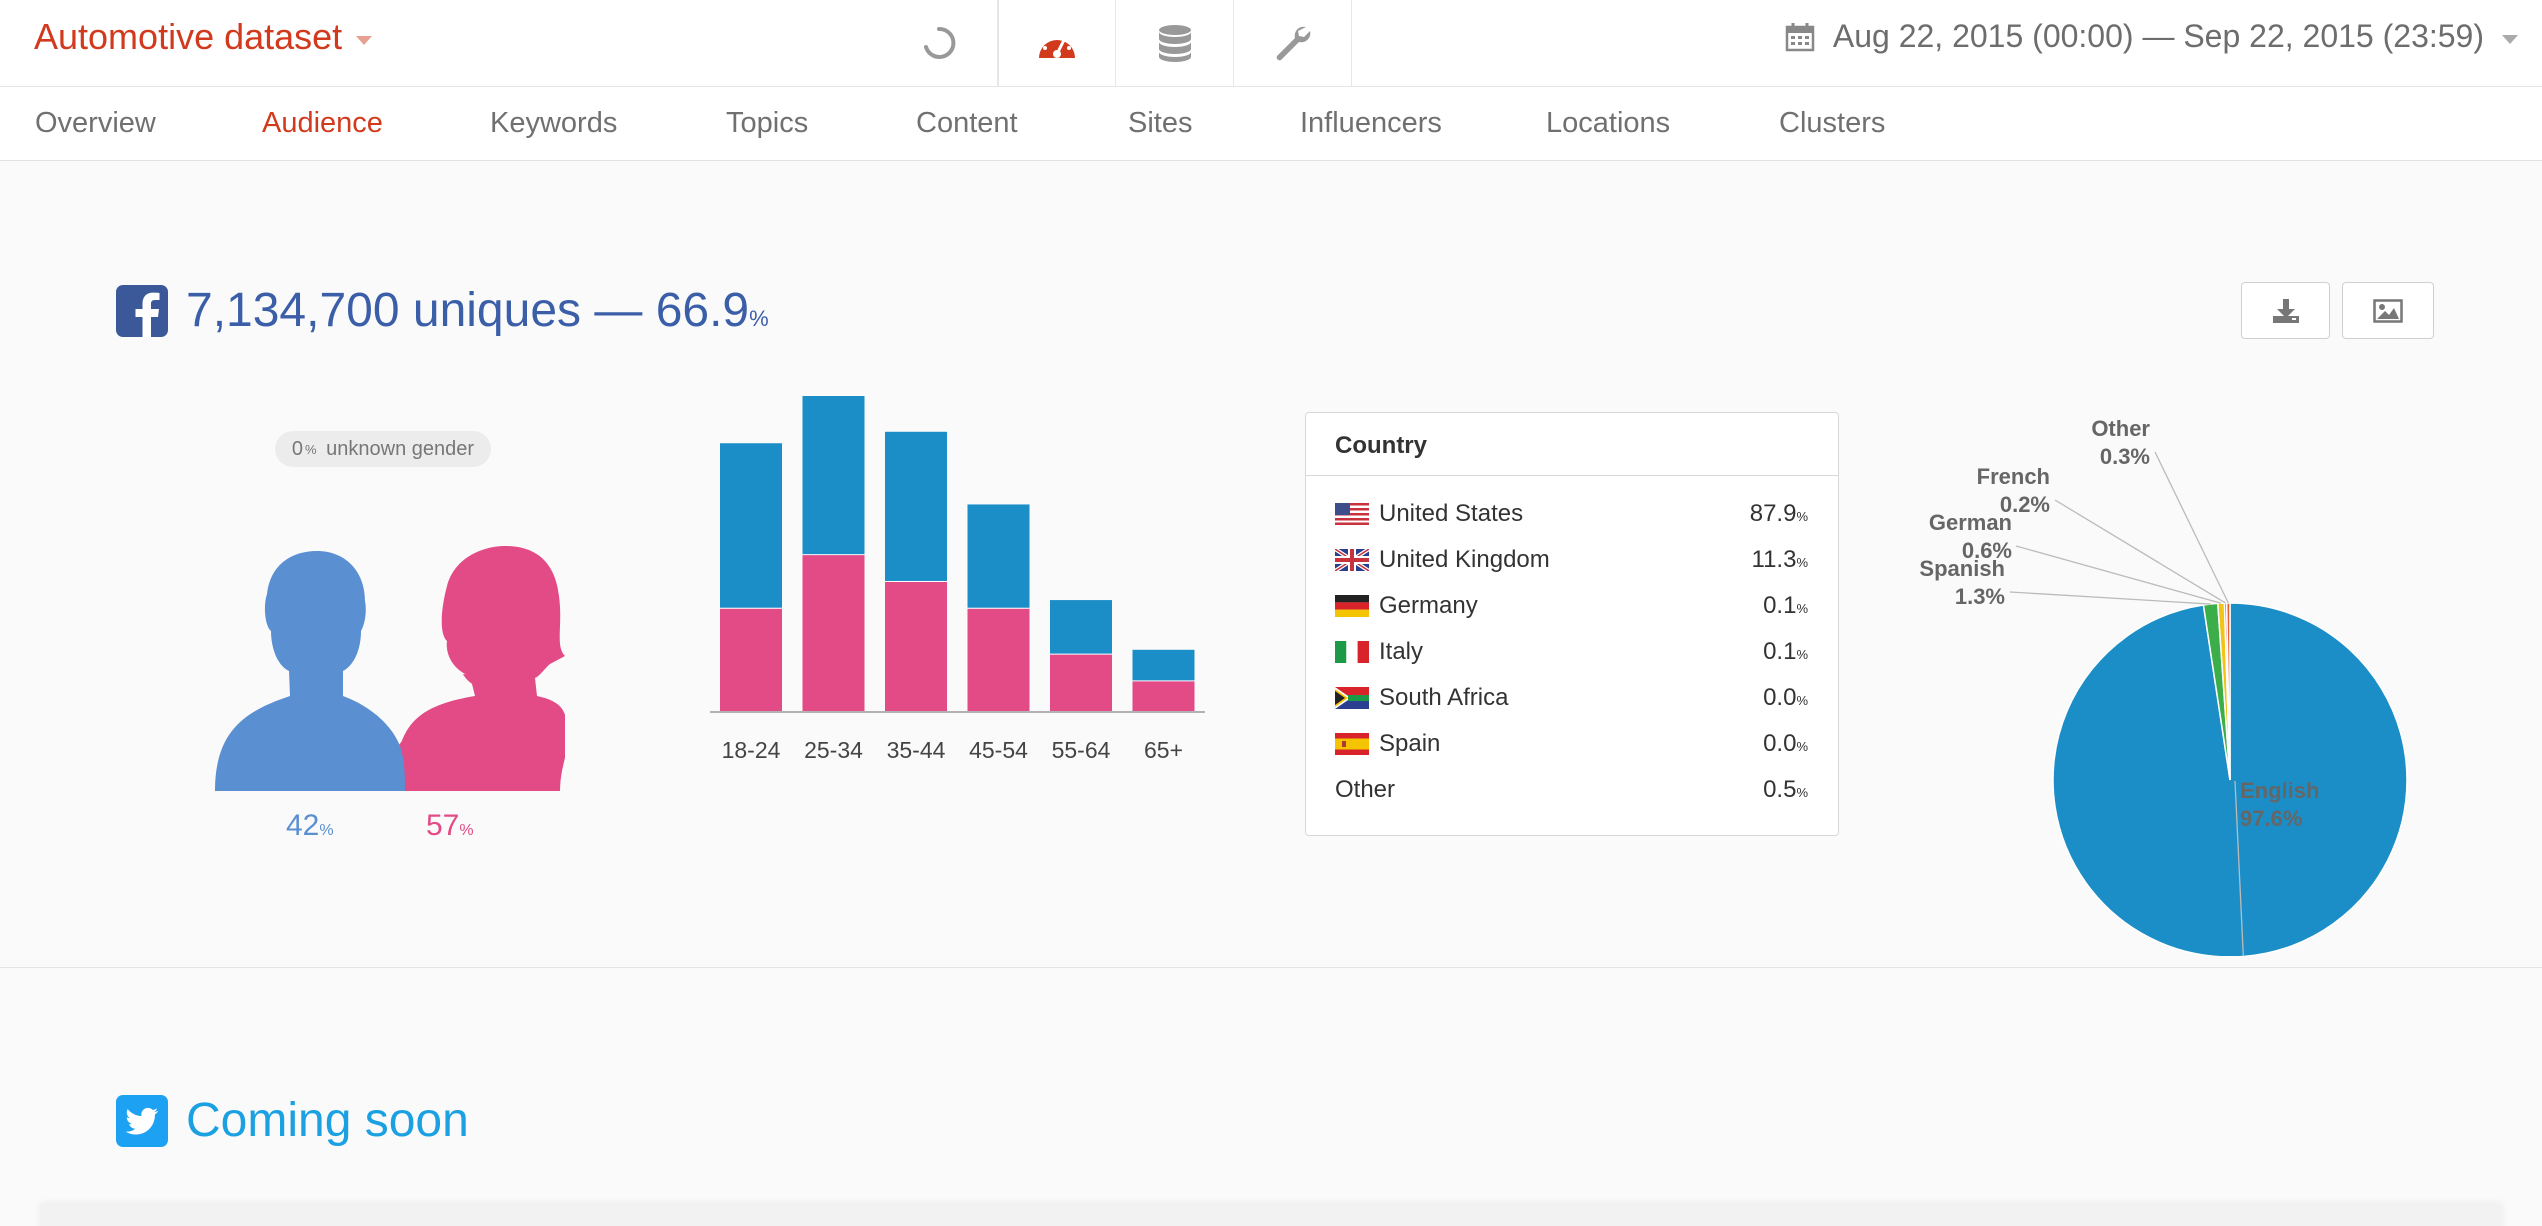  What do you see at coordinates (1571, 652) in the screenshot?
I see `table-row: Italy 0.1%` at bounding box center [1571, 652].